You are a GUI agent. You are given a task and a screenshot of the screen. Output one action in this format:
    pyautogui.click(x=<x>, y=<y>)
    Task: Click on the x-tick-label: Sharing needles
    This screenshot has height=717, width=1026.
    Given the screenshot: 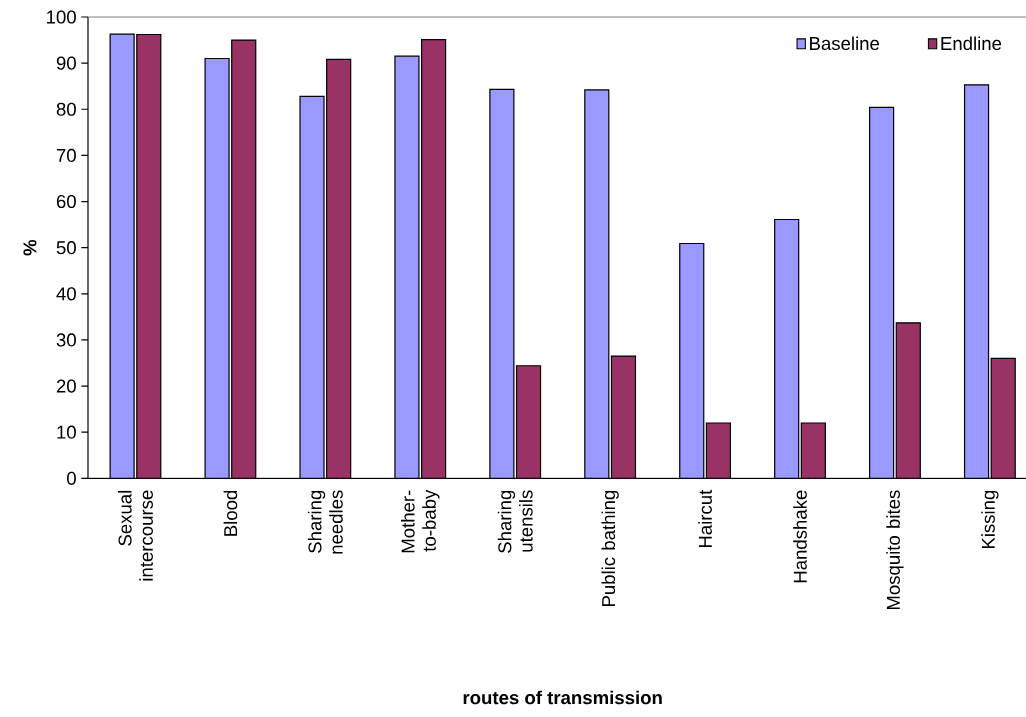 What is the action you would take?
    pyautogui.click(x=325, y=522)
    